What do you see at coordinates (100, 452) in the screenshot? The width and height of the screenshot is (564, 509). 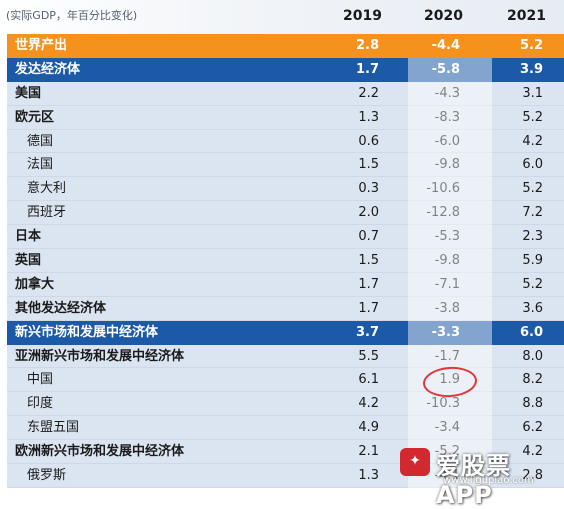 I see `row-label: 欧洲新兴市场和发展中经济体` at bounding box center [100, 452].